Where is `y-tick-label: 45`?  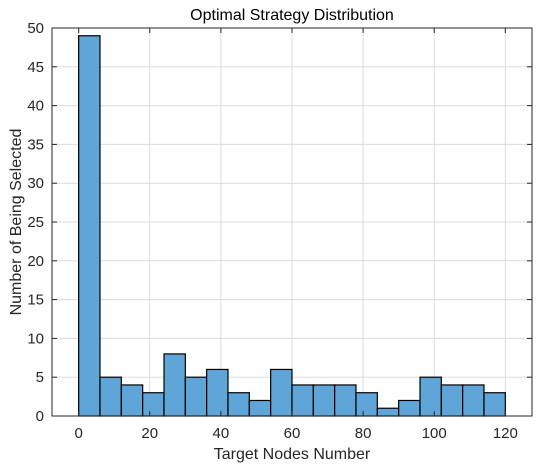 y-tick-label: 45 is located at coordinates (35, 67).